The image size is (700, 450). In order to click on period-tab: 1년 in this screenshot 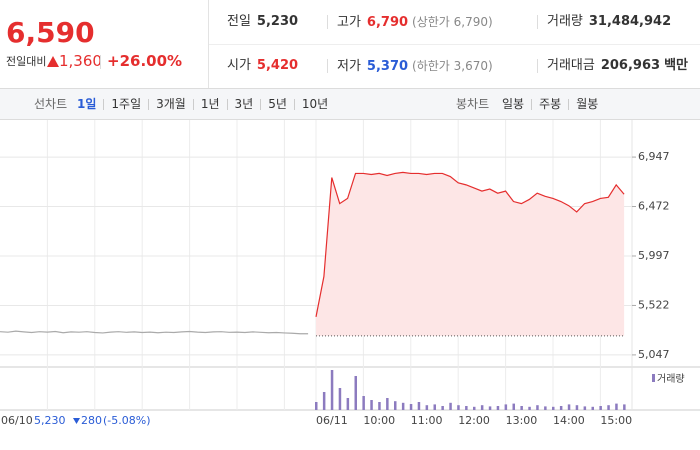, I will do `click(210, 104)`.